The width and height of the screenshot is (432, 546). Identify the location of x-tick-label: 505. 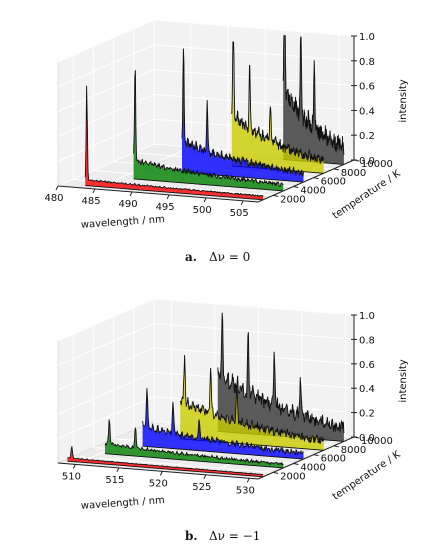
(239, 213).